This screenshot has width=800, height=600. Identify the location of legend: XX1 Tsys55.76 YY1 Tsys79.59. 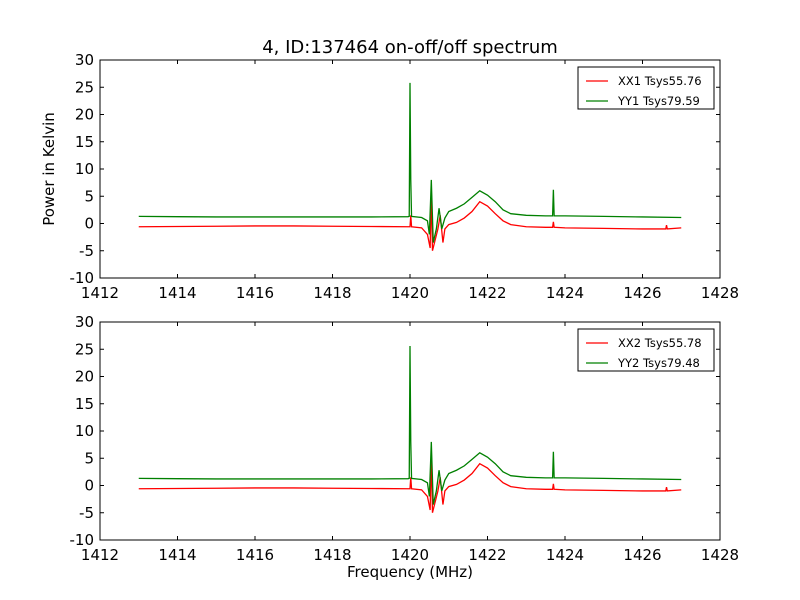
(646, 88).